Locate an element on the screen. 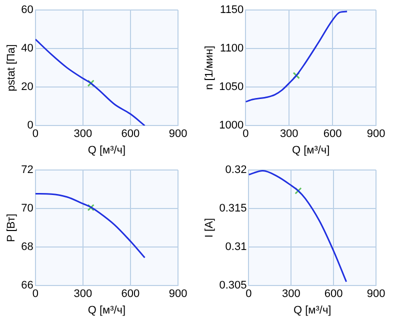 This screenshot has width=396, height=321. y-tick-label: 1050 is located at coordinates (231, 87).